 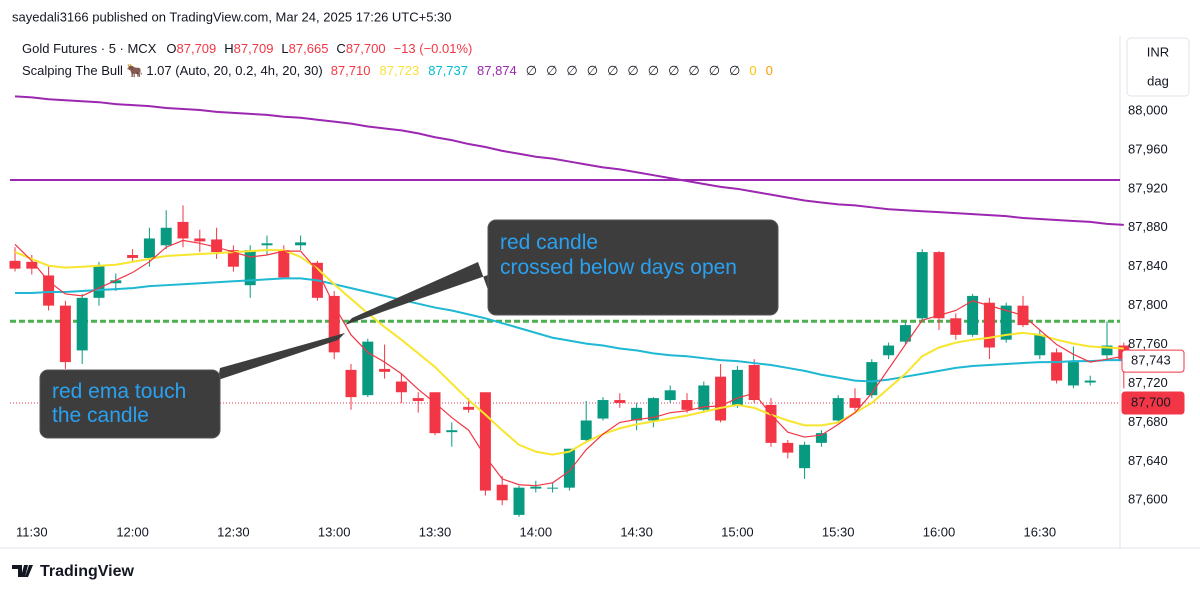 What do you see at coordinates (1148, 460) in the screenshot?
I see `y-tick-label: 87,640` at bounding box center [1148, 460].